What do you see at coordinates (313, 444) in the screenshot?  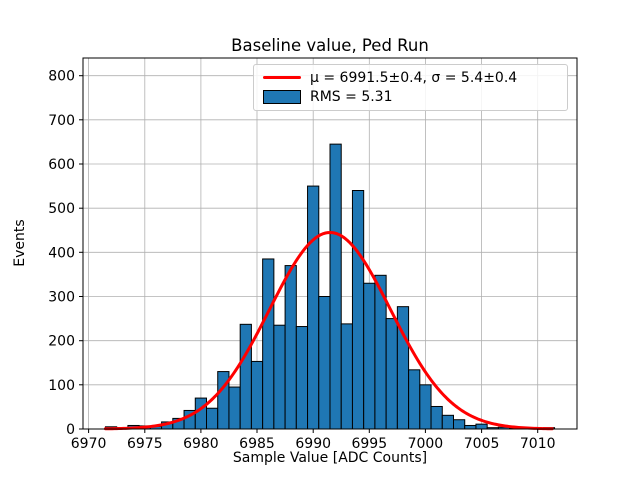 I see `x-tick-label: 6990` at bounding box center [313, 444].